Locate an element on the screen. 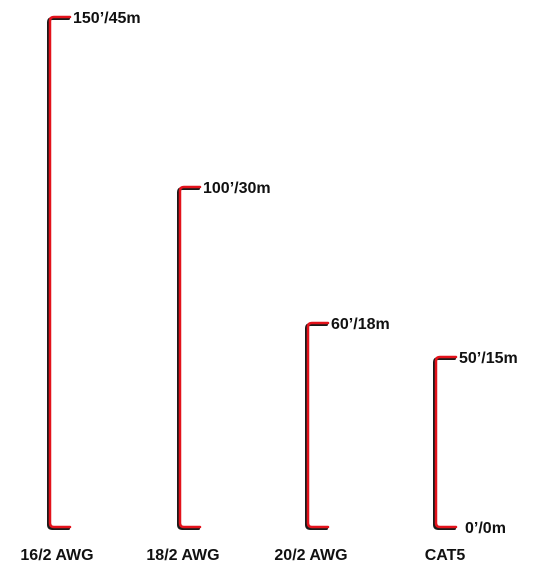  category-label: 20/2 AWG is located at coordinates (310, 555).